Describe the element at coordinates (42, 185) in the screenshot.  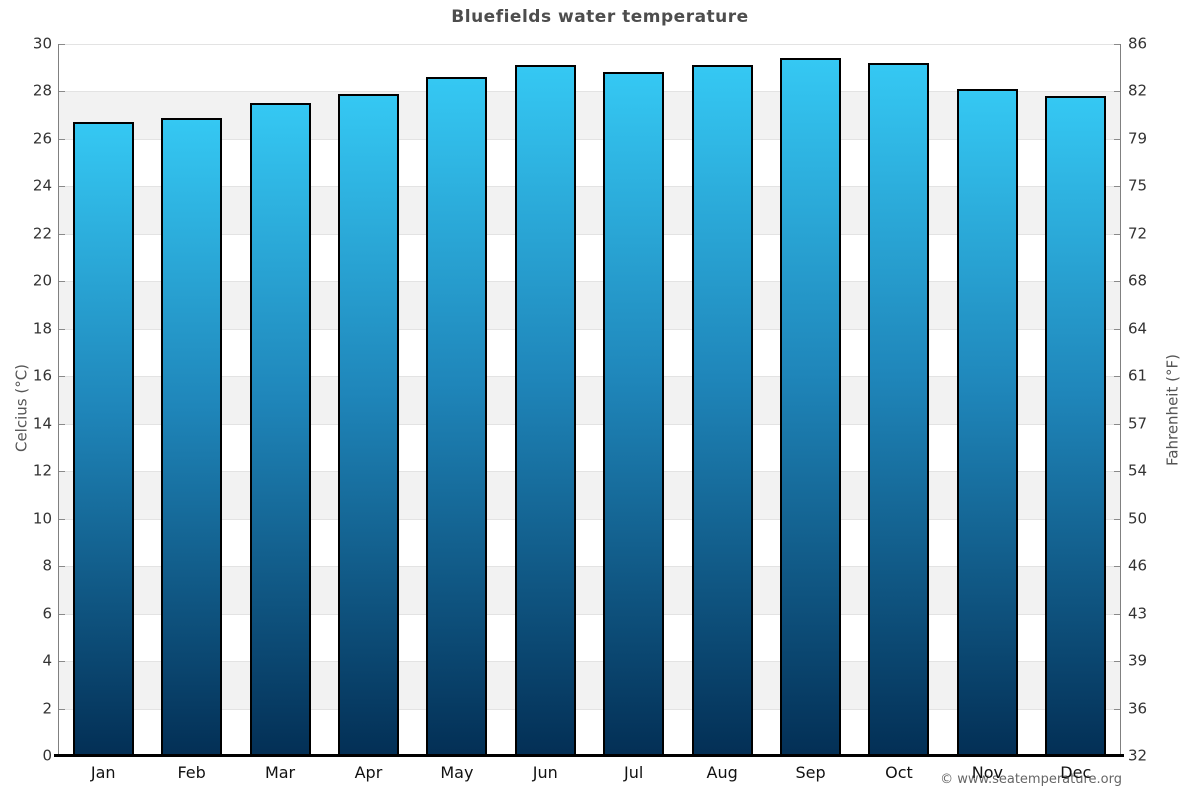
I see `celsius-tick-label: 24` at that location.